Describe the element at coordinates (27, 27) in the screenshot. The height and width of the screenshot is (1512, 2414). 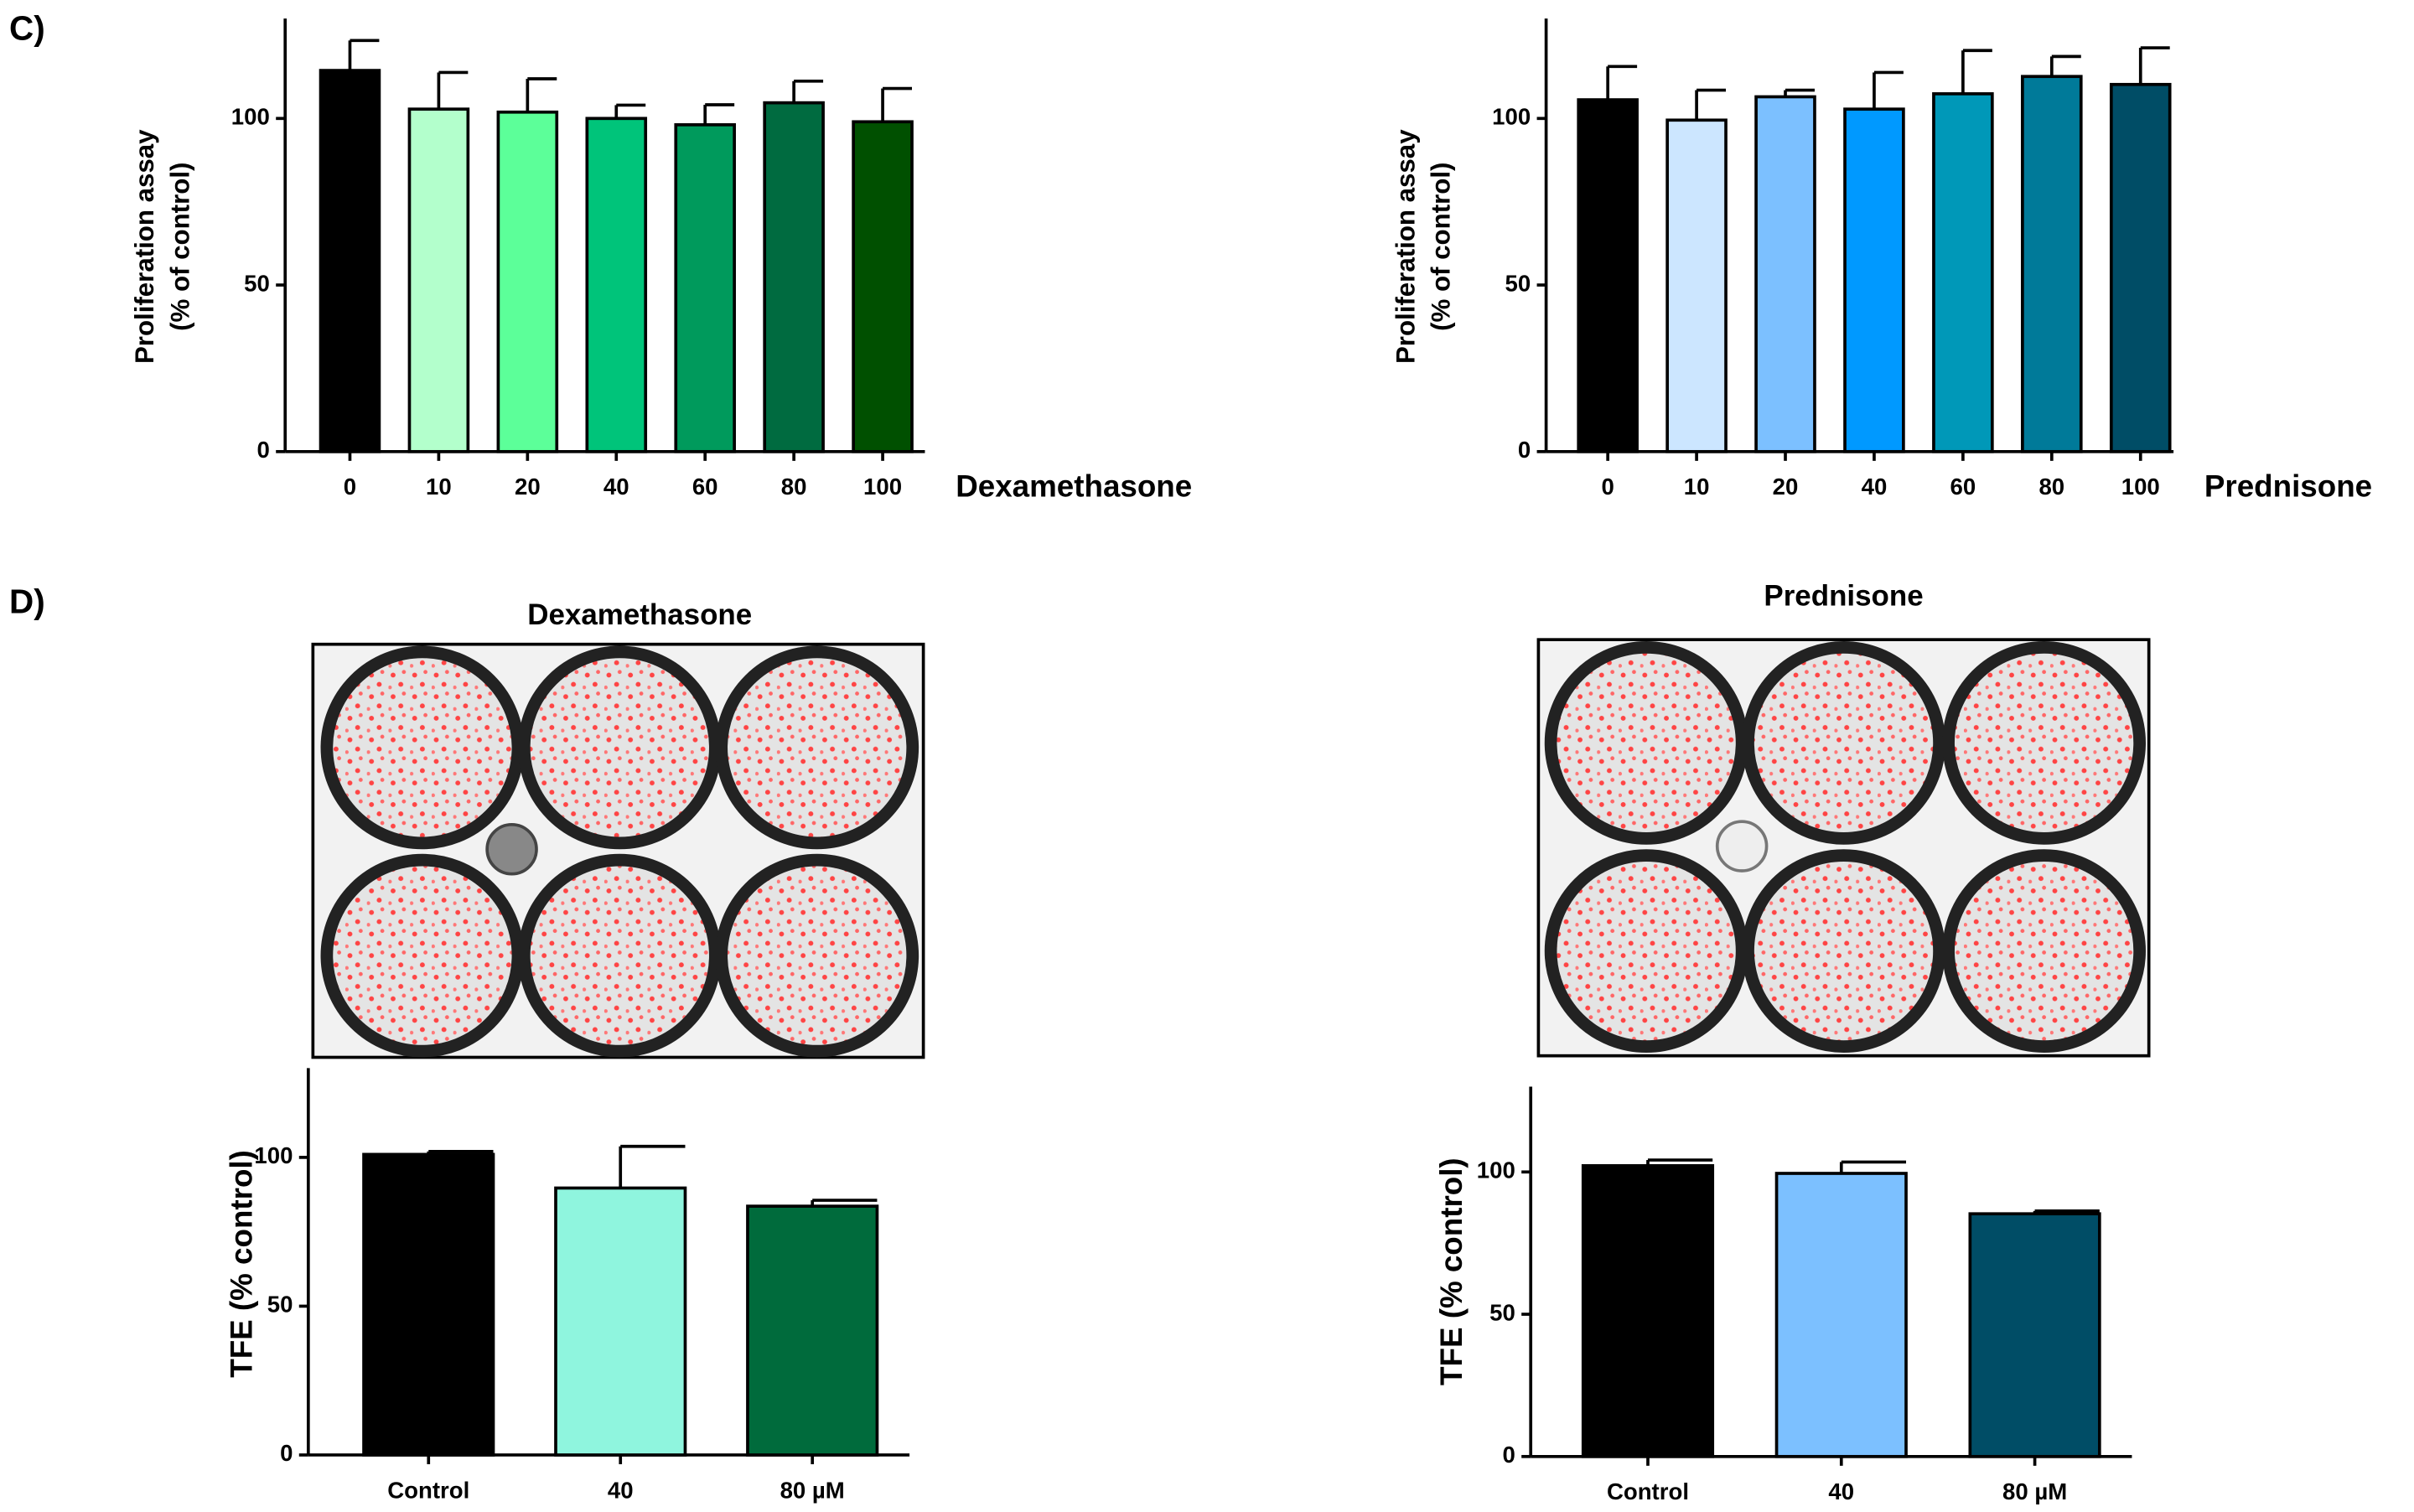
I see `panel-label: C)` at that location.